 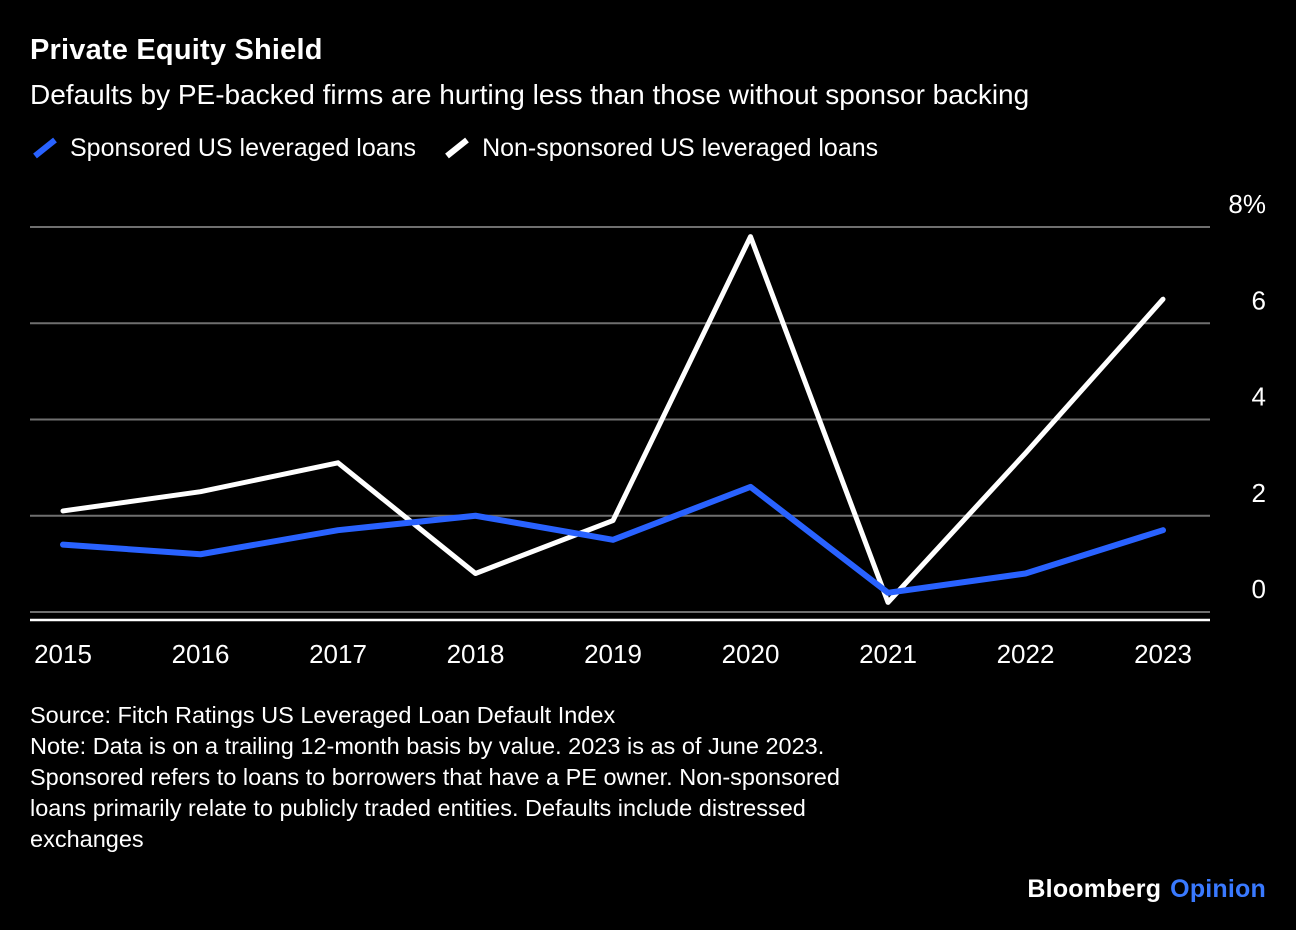 I want to click on brand: Bloomberg Opinion, so click(x=1146, y=889).